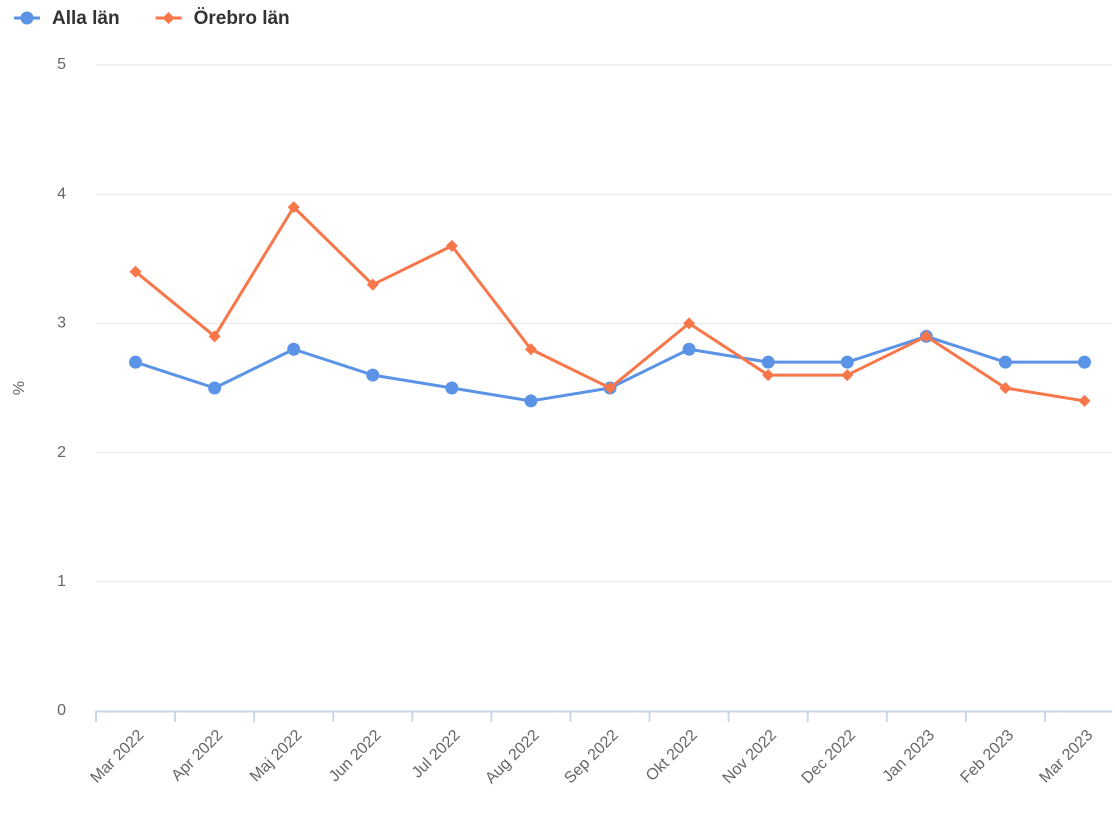 The width and height of the screenshot is (1115, 813). What do you see at coordinates (19, 388) in the screenshot?
I see `y-axis-label: %` at bounding box center [19, 388].